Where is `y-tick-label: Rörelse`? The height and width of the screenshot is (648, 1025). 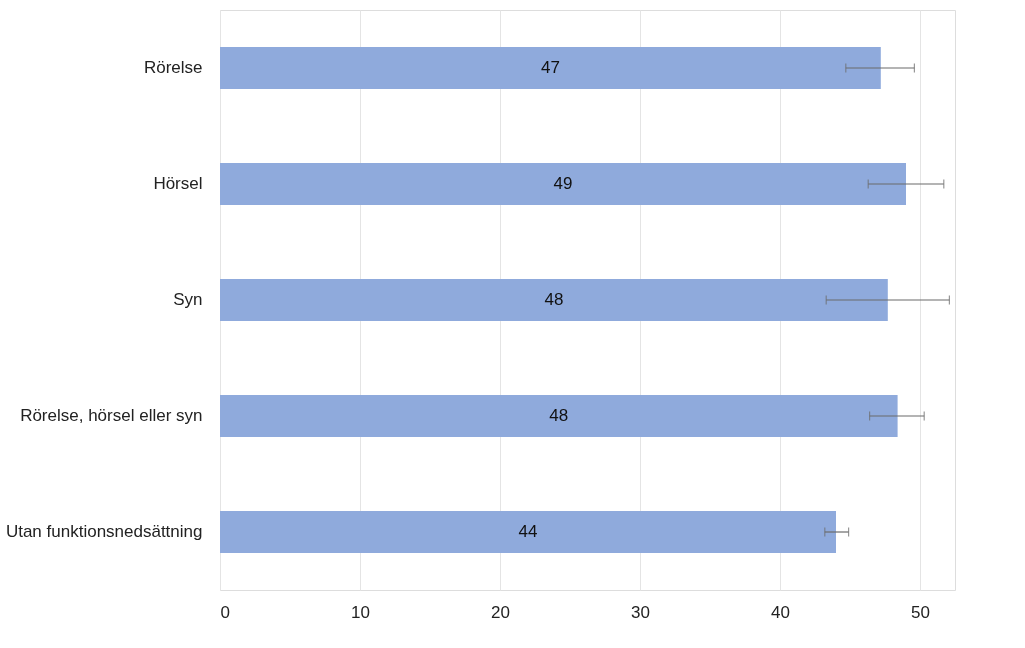 y-tick-label: Rörelse is located at coordinates (173, 67).